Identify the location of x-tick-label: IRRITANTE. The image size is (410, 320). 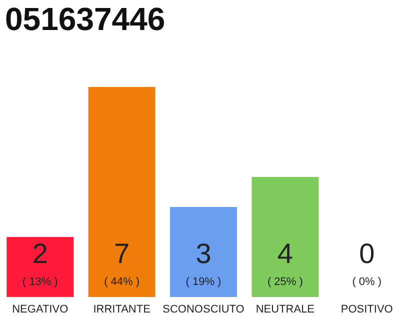
(121, 310).